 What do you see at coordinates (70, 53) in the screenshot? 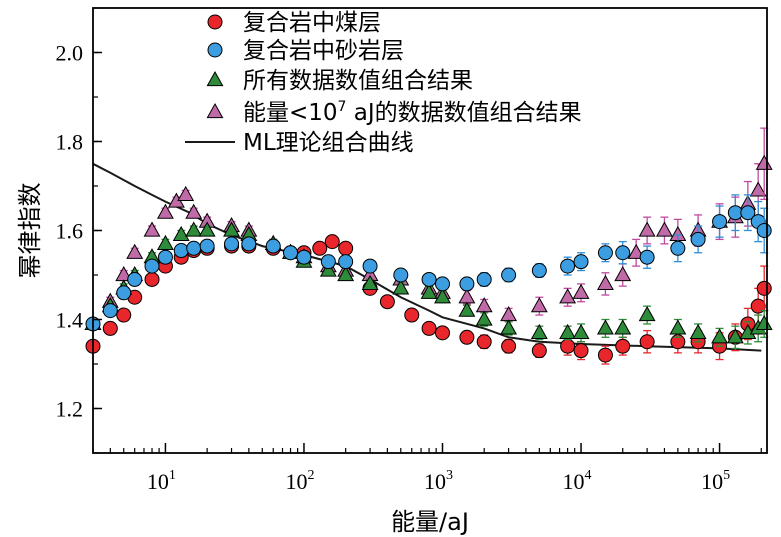
I see `y-tick-label: 2.0` at bounding box center [70, 53].